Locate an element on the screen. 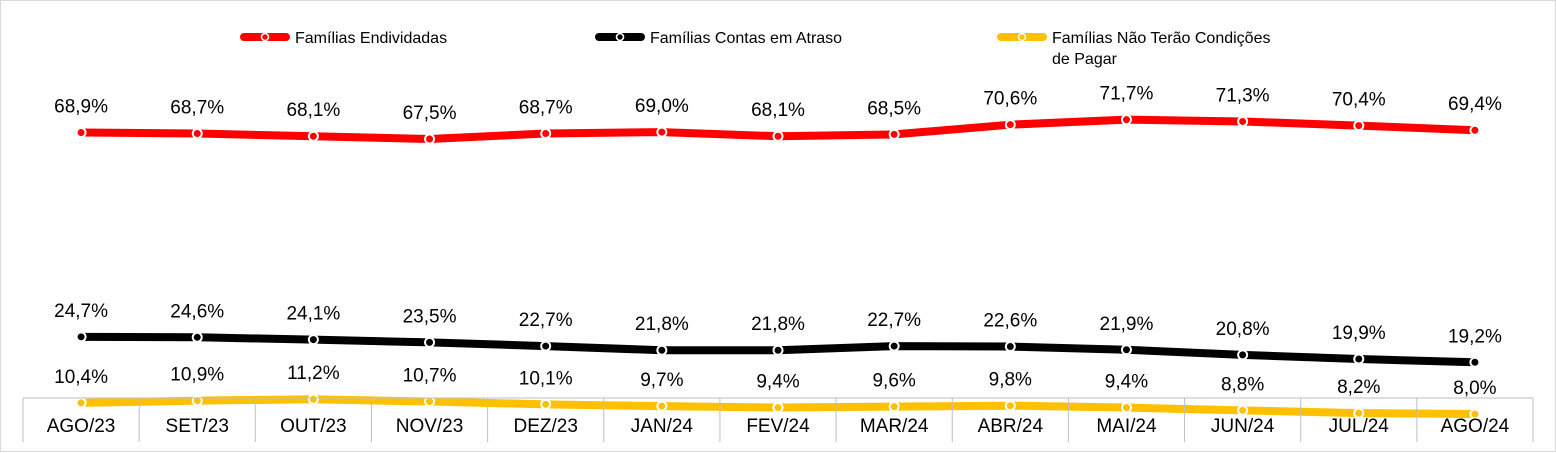  data-label: 8,8% is located at coordinates (1242, 384).